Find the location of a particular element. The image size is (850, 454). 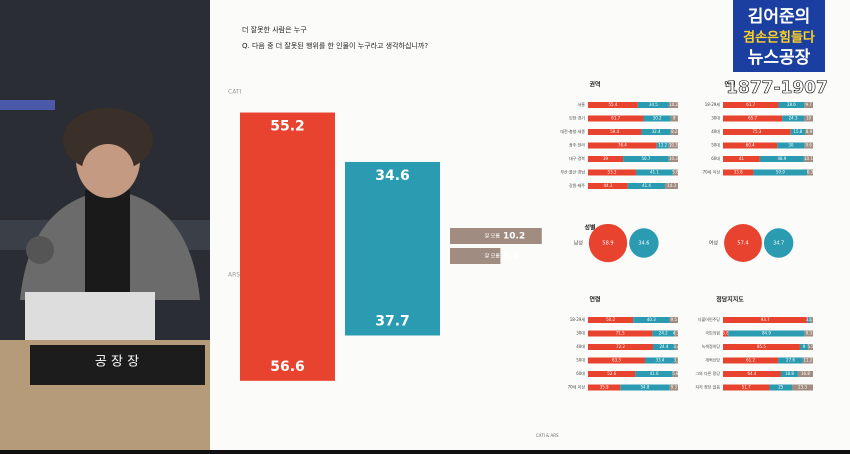

segment-value: 13.2 is located at coordinates (662, 145).